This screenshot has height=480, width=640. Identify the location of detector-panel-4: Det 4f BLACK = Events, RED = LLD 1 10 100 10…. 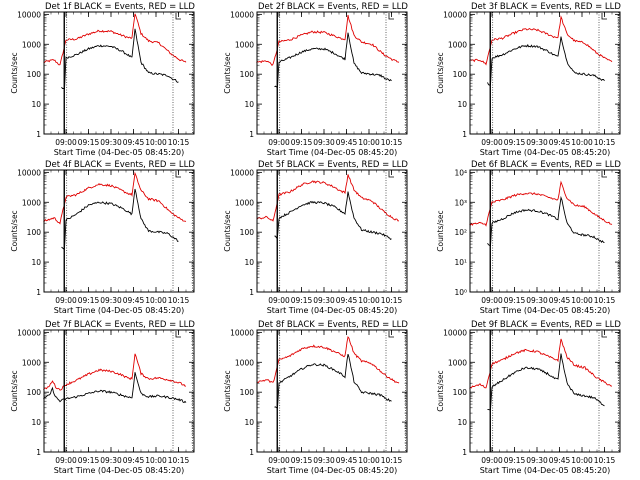
(102, 237).